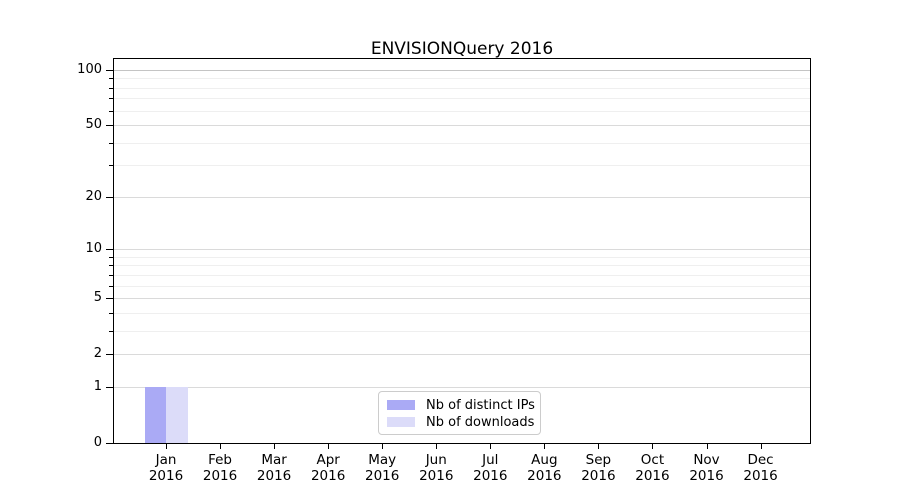 This screenshot has width=900, height=500. What do you see at coordinates (480, 405) in the screenshot?
I see `legend-label: Nb of distinct IPs` at bounding box center [480, 405].